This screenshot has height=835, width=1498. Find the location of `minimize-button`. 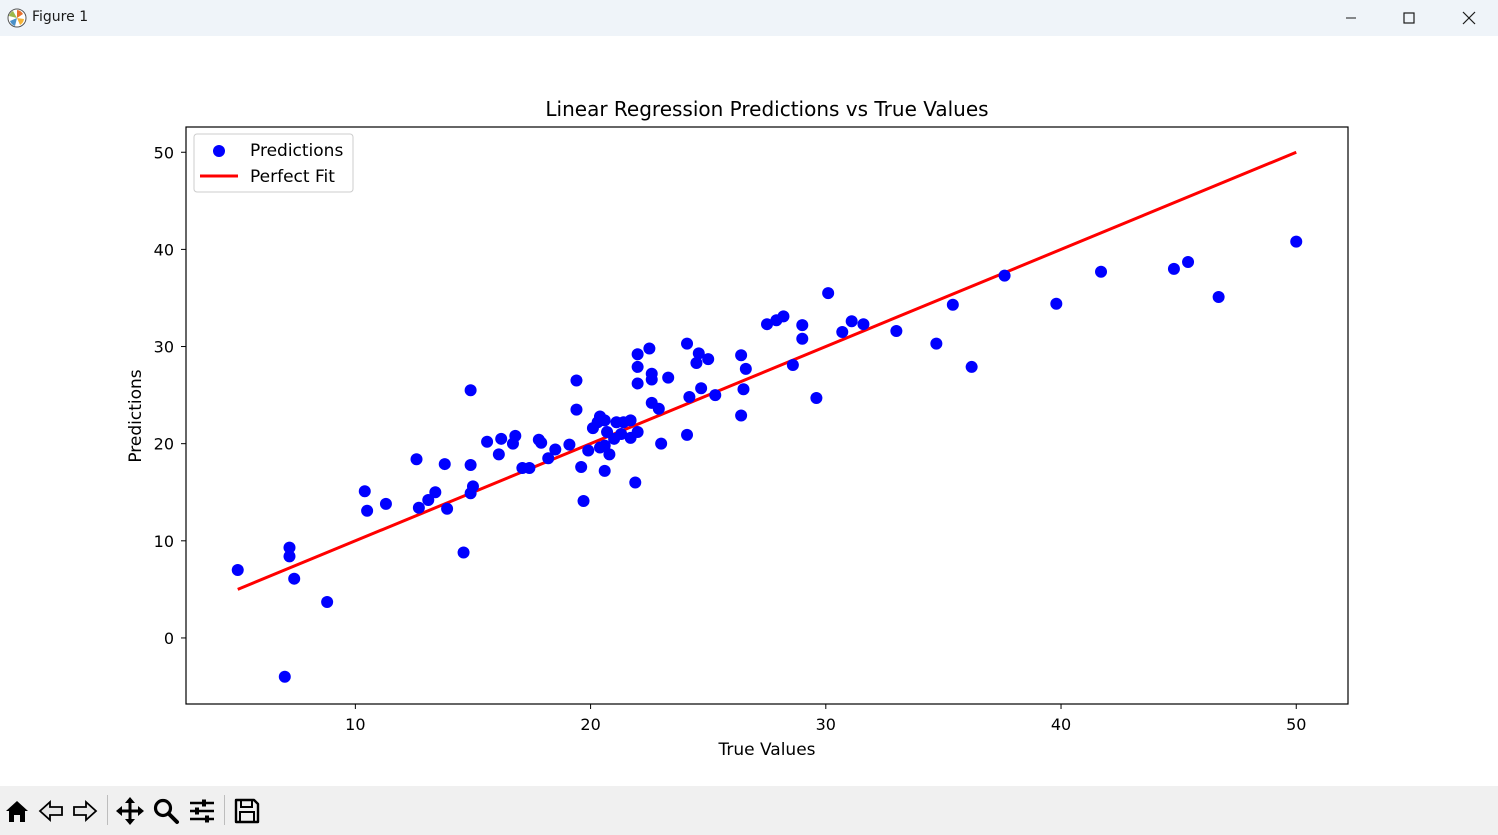

minimize-button is located at coordinates (1351, 18).